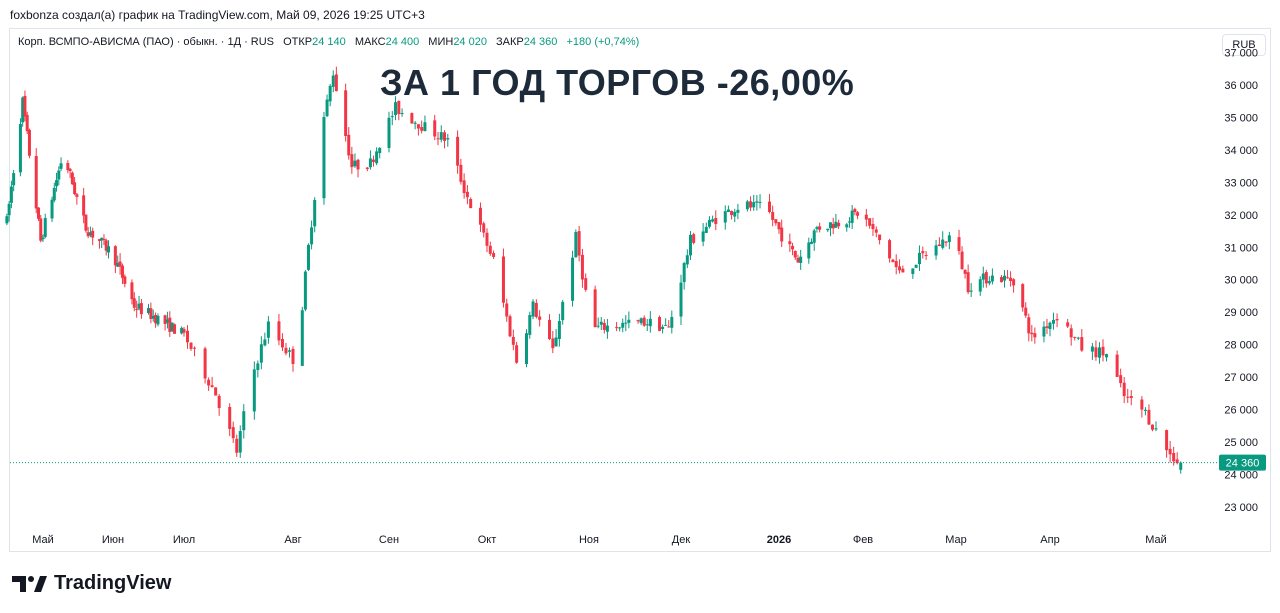 This screenshot has height=613, width=1280. Describe the element at coordinates (441, 42) in the screenshot. I see `low-label: МИН` at that location.